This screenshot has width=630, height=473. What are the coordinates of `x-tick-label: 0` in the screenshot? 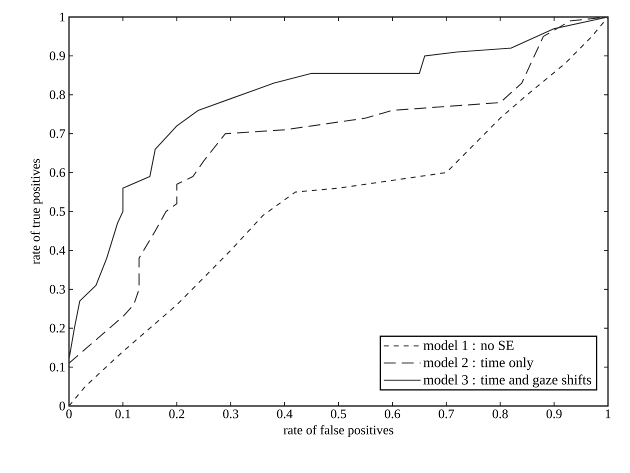 It's located at (69, 414).